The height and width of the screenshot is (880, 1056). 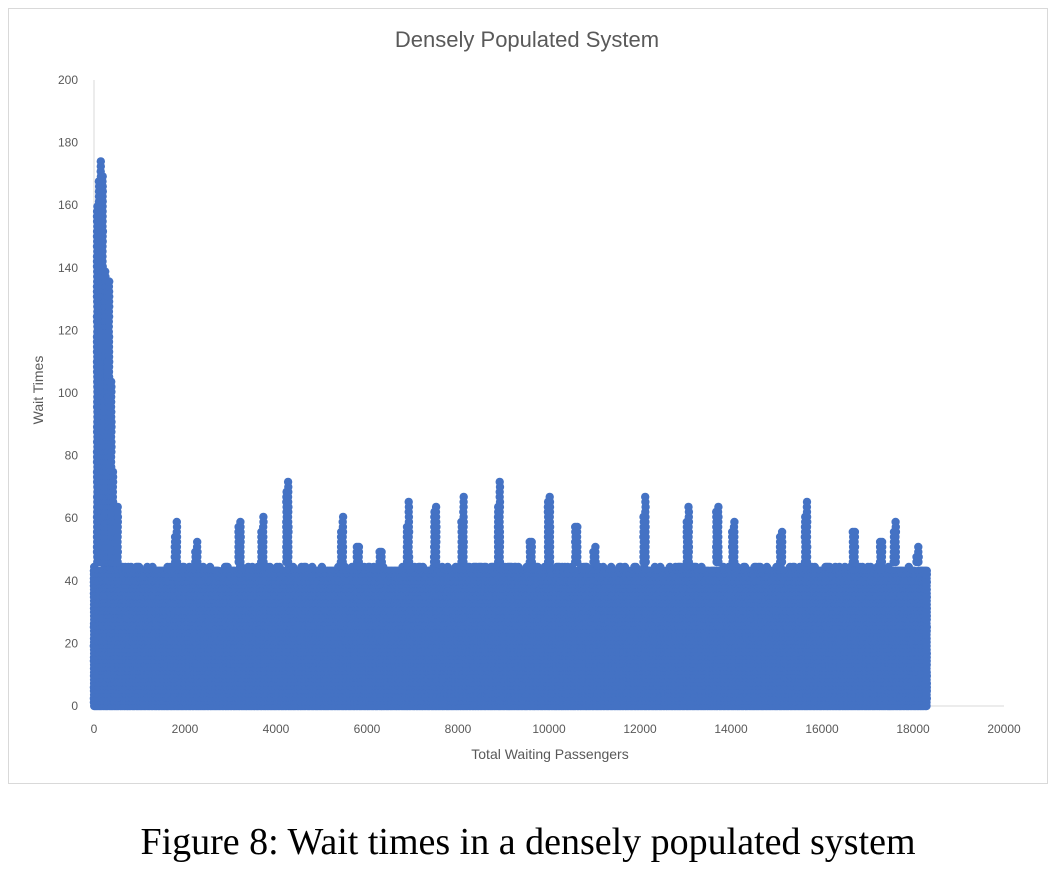 I want to click on x-tick-label: 8000, so click(x=458, y=729).